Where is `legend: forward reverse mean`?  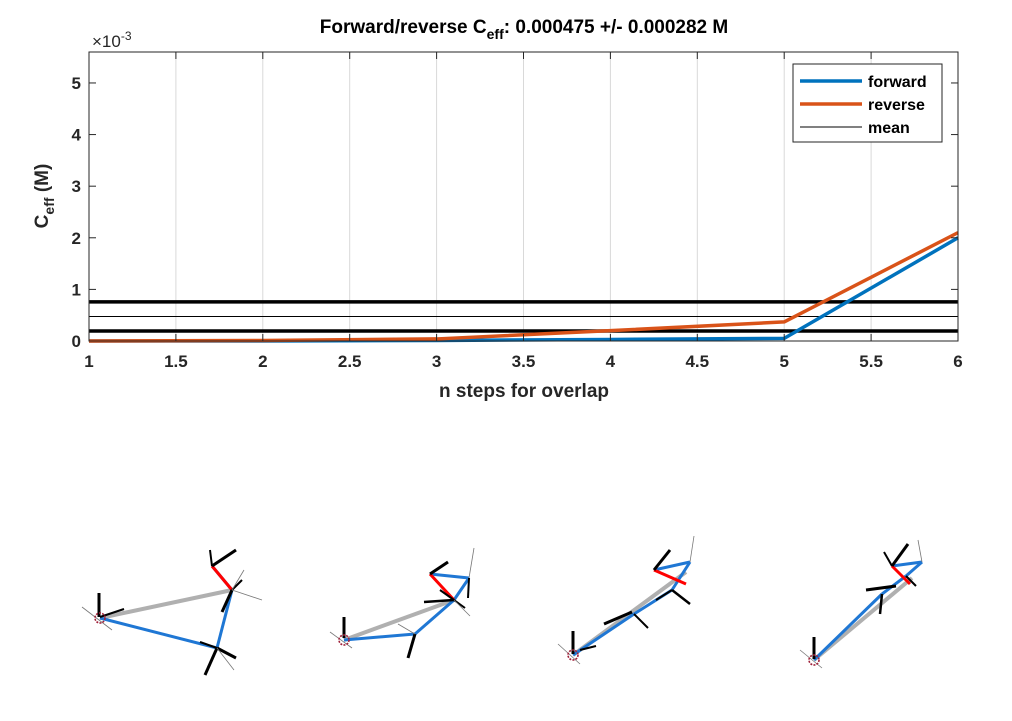
legend: forward reverse mean is located at coordinates (867, 103).